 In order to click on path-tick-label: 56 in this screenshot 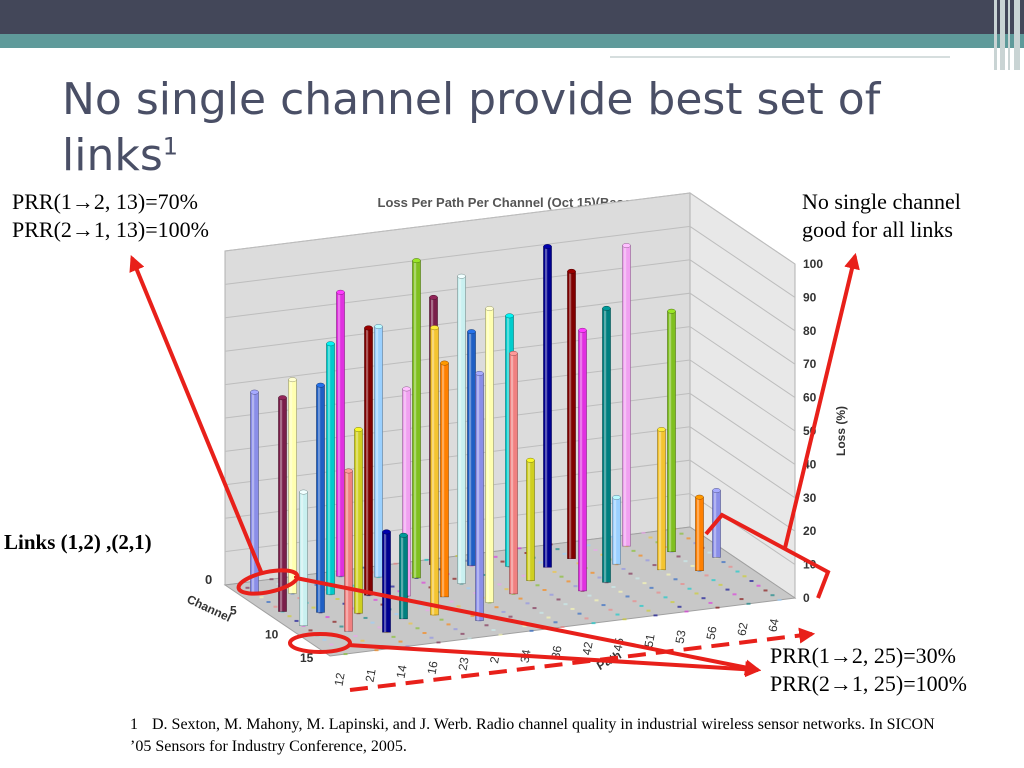, I will do `click(712, 633)`.